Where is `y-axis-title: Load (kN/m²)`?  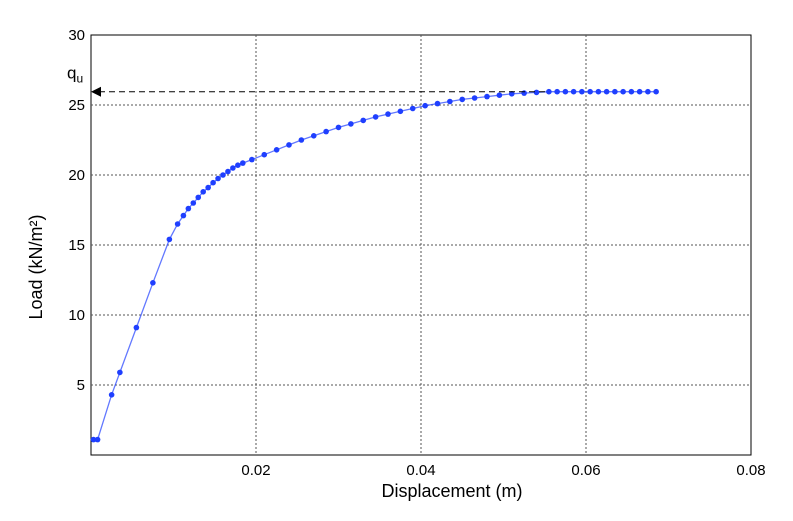
y-axis-title: Load (kN/m²) is located at coordinates (36, 266).